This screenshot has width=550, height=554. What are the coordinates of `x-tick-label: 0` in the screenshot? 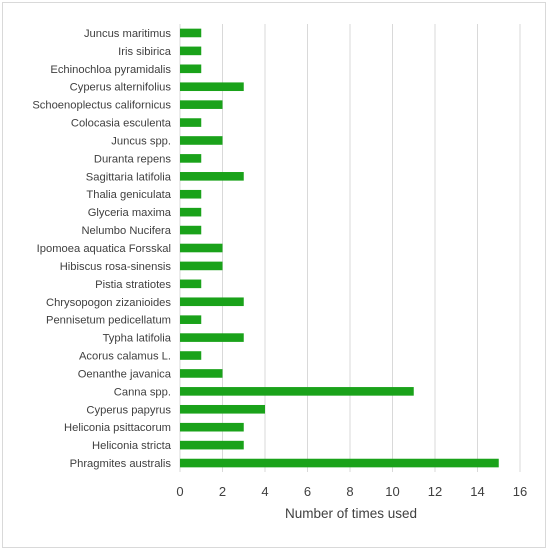 It's located at (179, 491).